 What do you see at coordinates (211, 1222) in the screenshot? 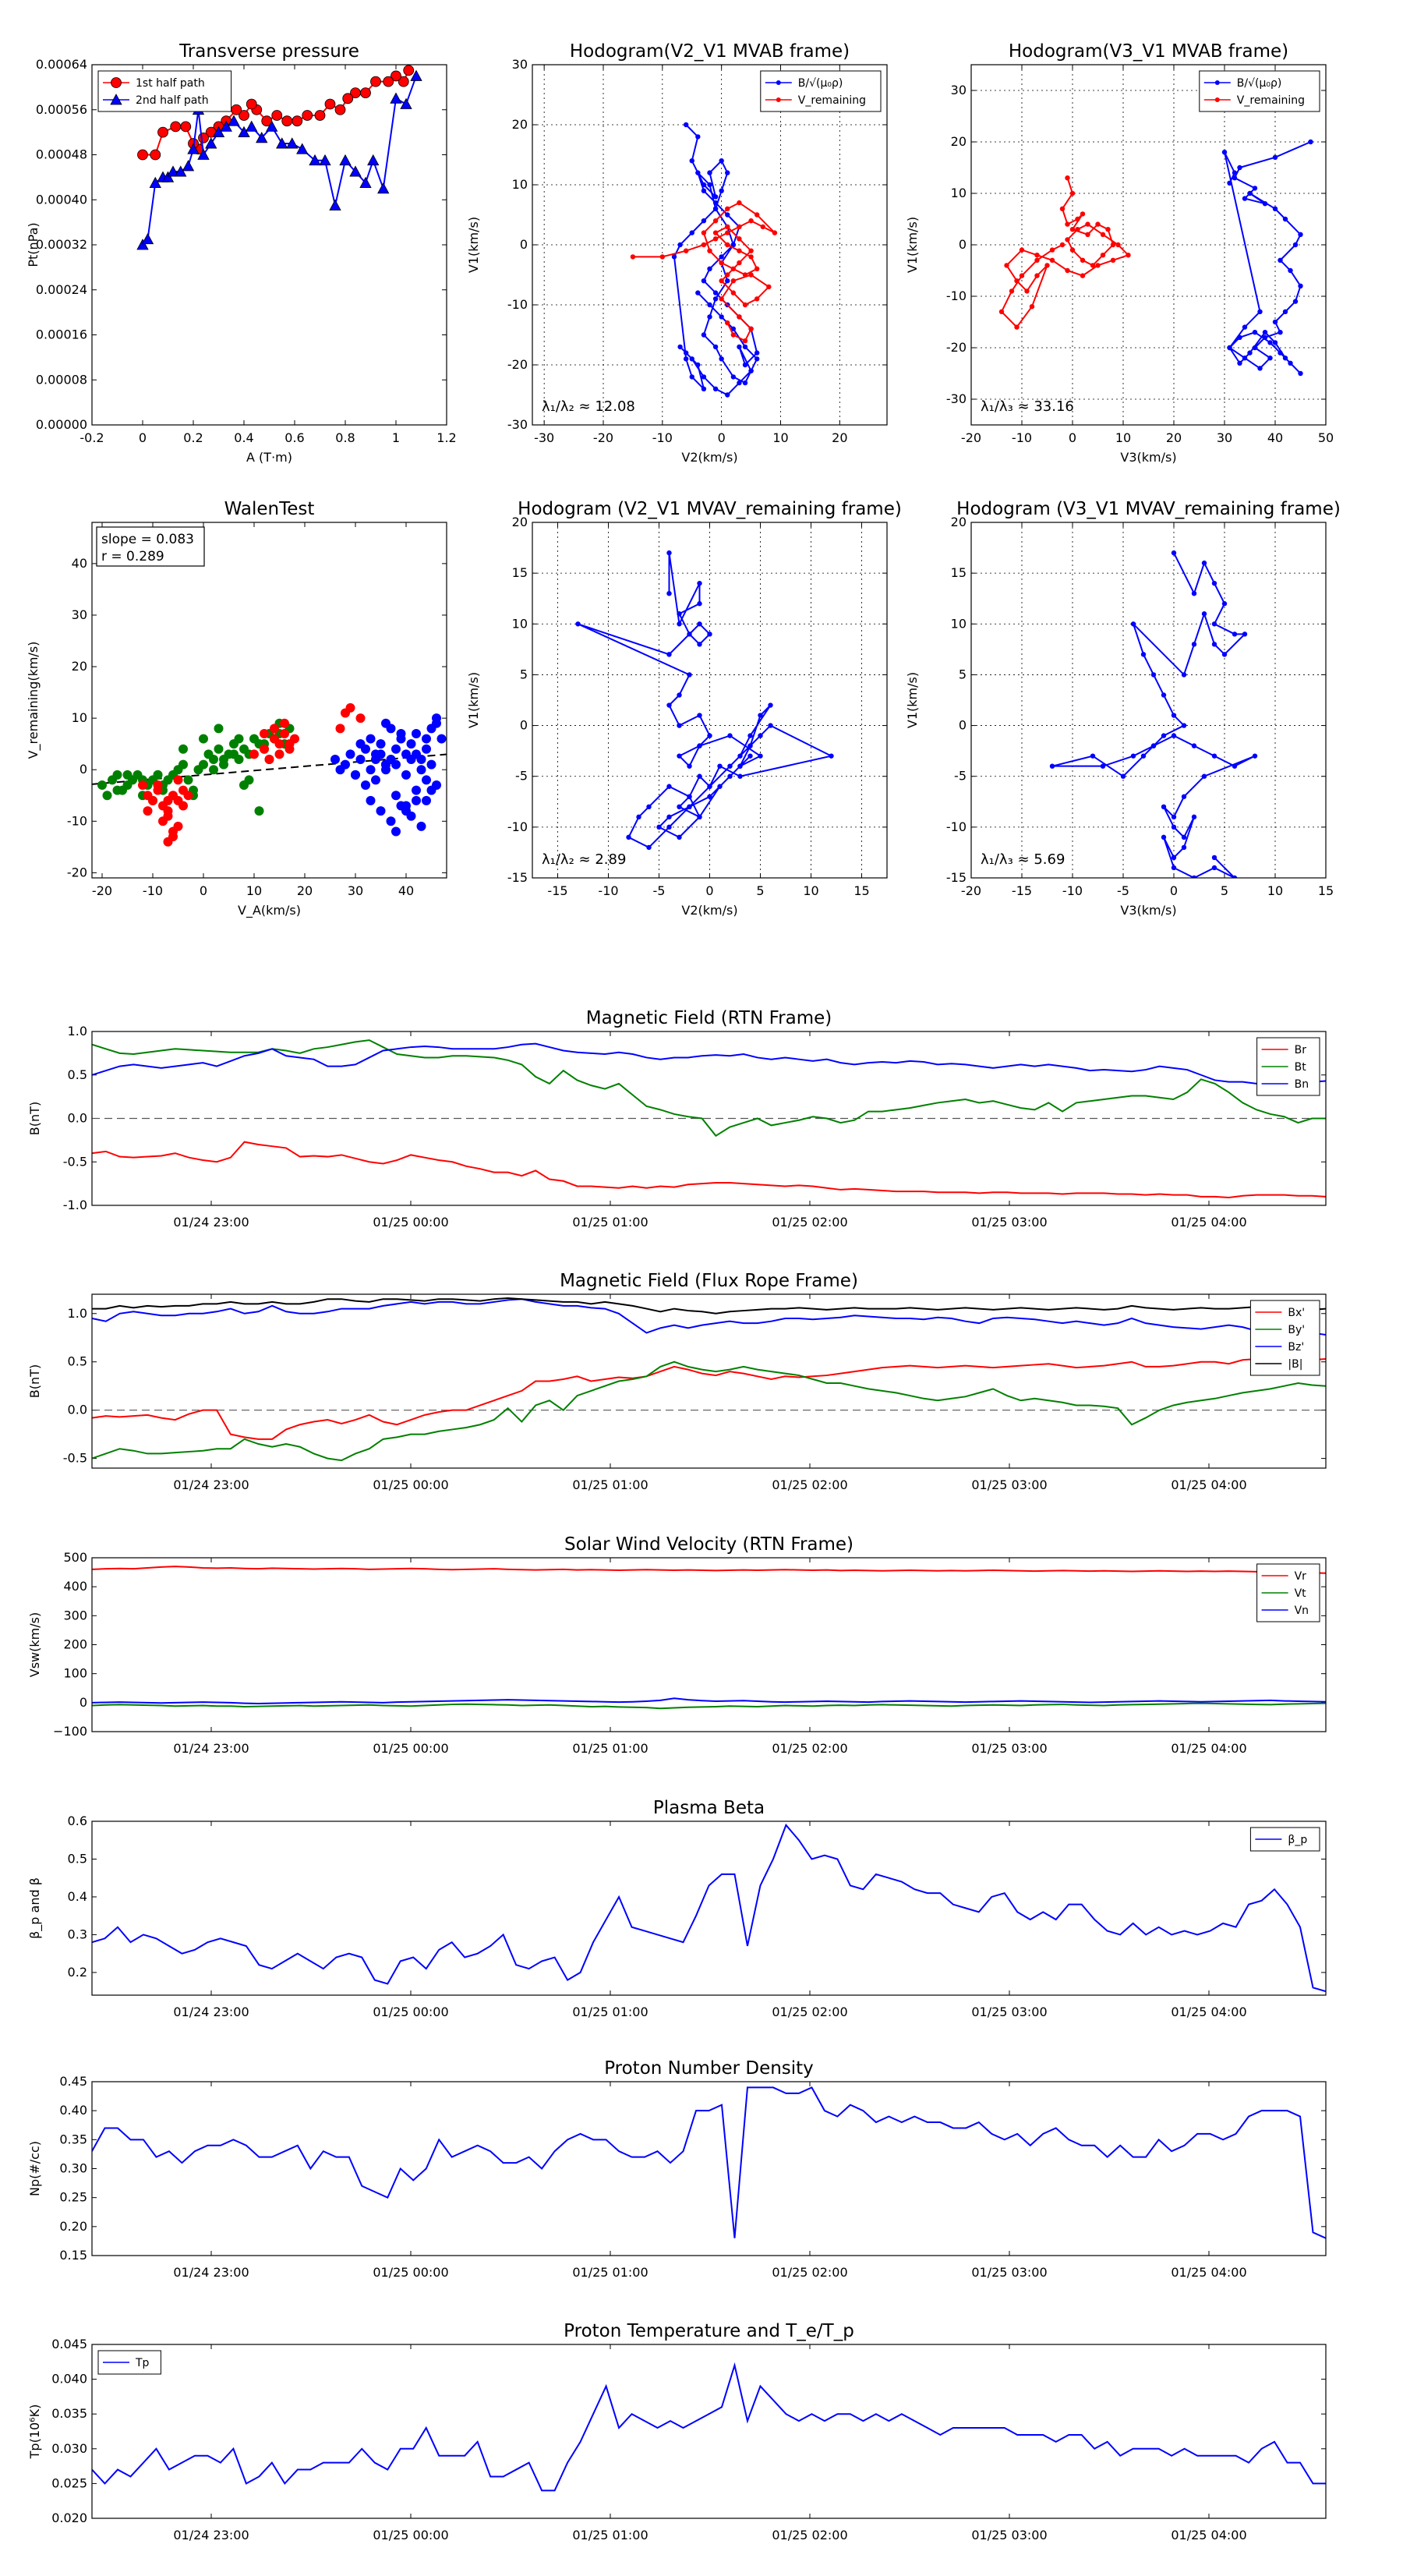
I see `x-tick-label: 01/24 23:00` at bounding box center [211, 1222].